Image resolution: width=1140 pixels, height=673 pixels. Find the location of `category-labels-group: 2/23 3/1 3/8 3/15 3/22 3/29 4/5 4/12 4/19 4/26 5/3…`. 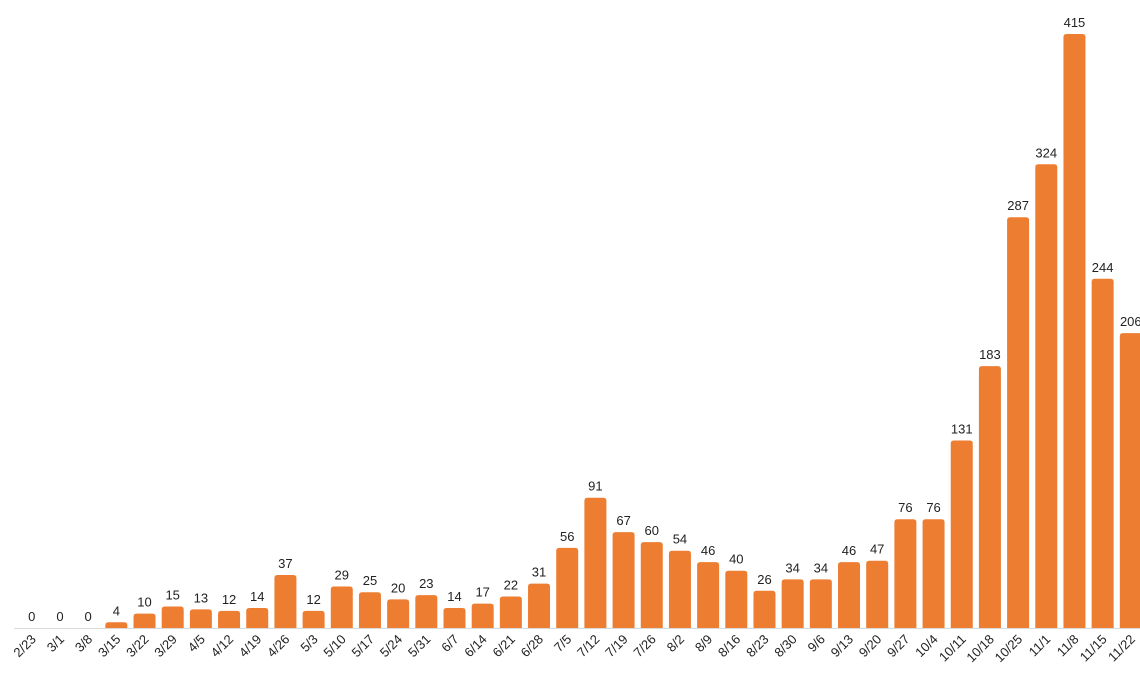

category-labels-group: 2/23 3/1 3/8 3/15 3/22 3/29 4/5 4/12 4/19 4/26 5/3… is located at coordinates (574, 649).